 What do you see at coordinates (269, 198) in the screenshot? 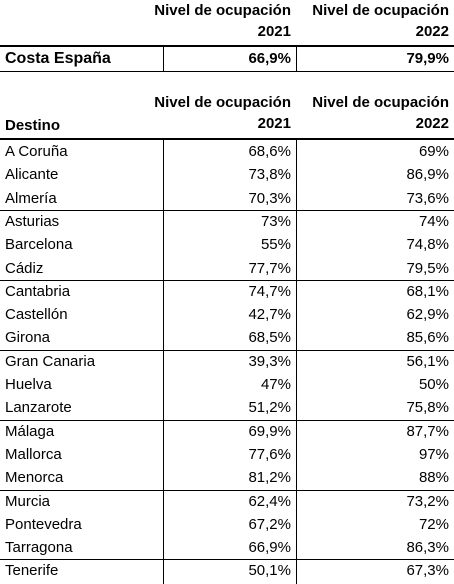
I see `value-2021: 70,3%` at bounding box center [269, 198].